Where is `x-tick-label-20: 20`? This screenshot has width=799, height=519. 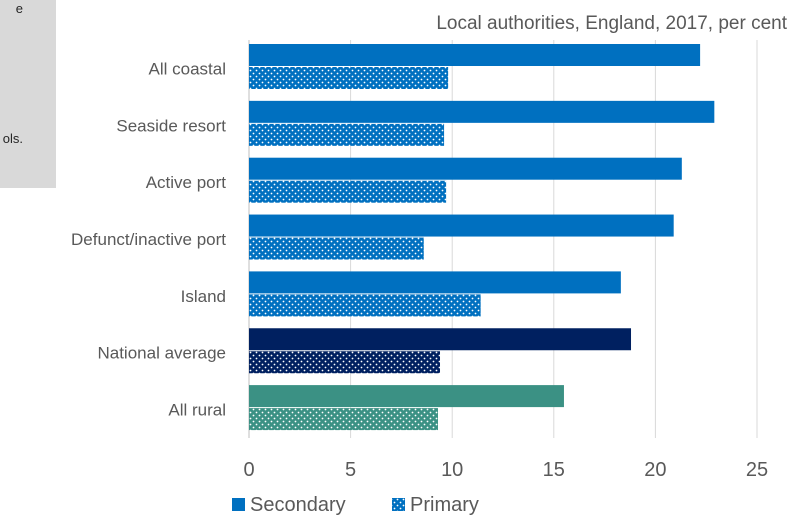
x-tick-label-20: 20 is located at coordinates (655, 470).